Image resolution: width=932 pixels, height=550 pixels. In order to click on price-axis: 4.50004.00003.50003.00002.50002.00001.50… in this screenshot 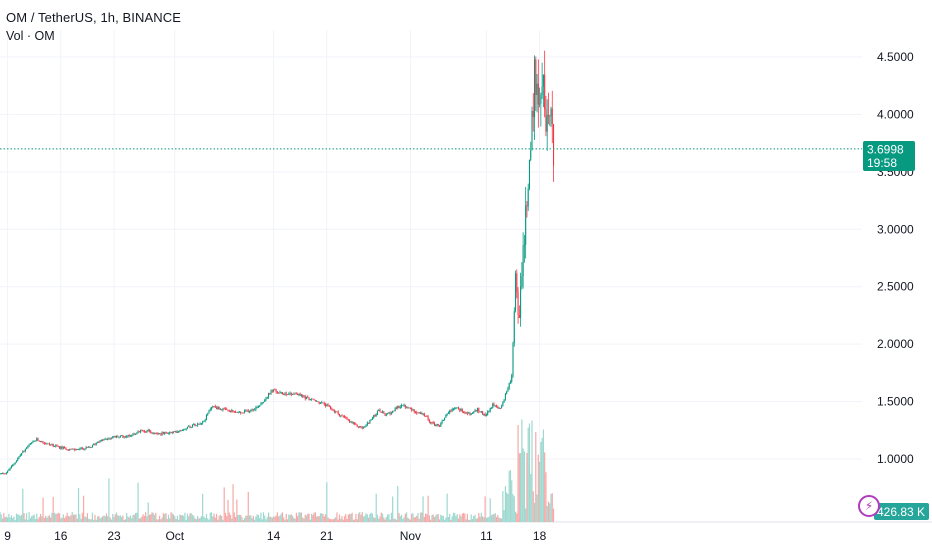, I will do `click(895, 258)`.